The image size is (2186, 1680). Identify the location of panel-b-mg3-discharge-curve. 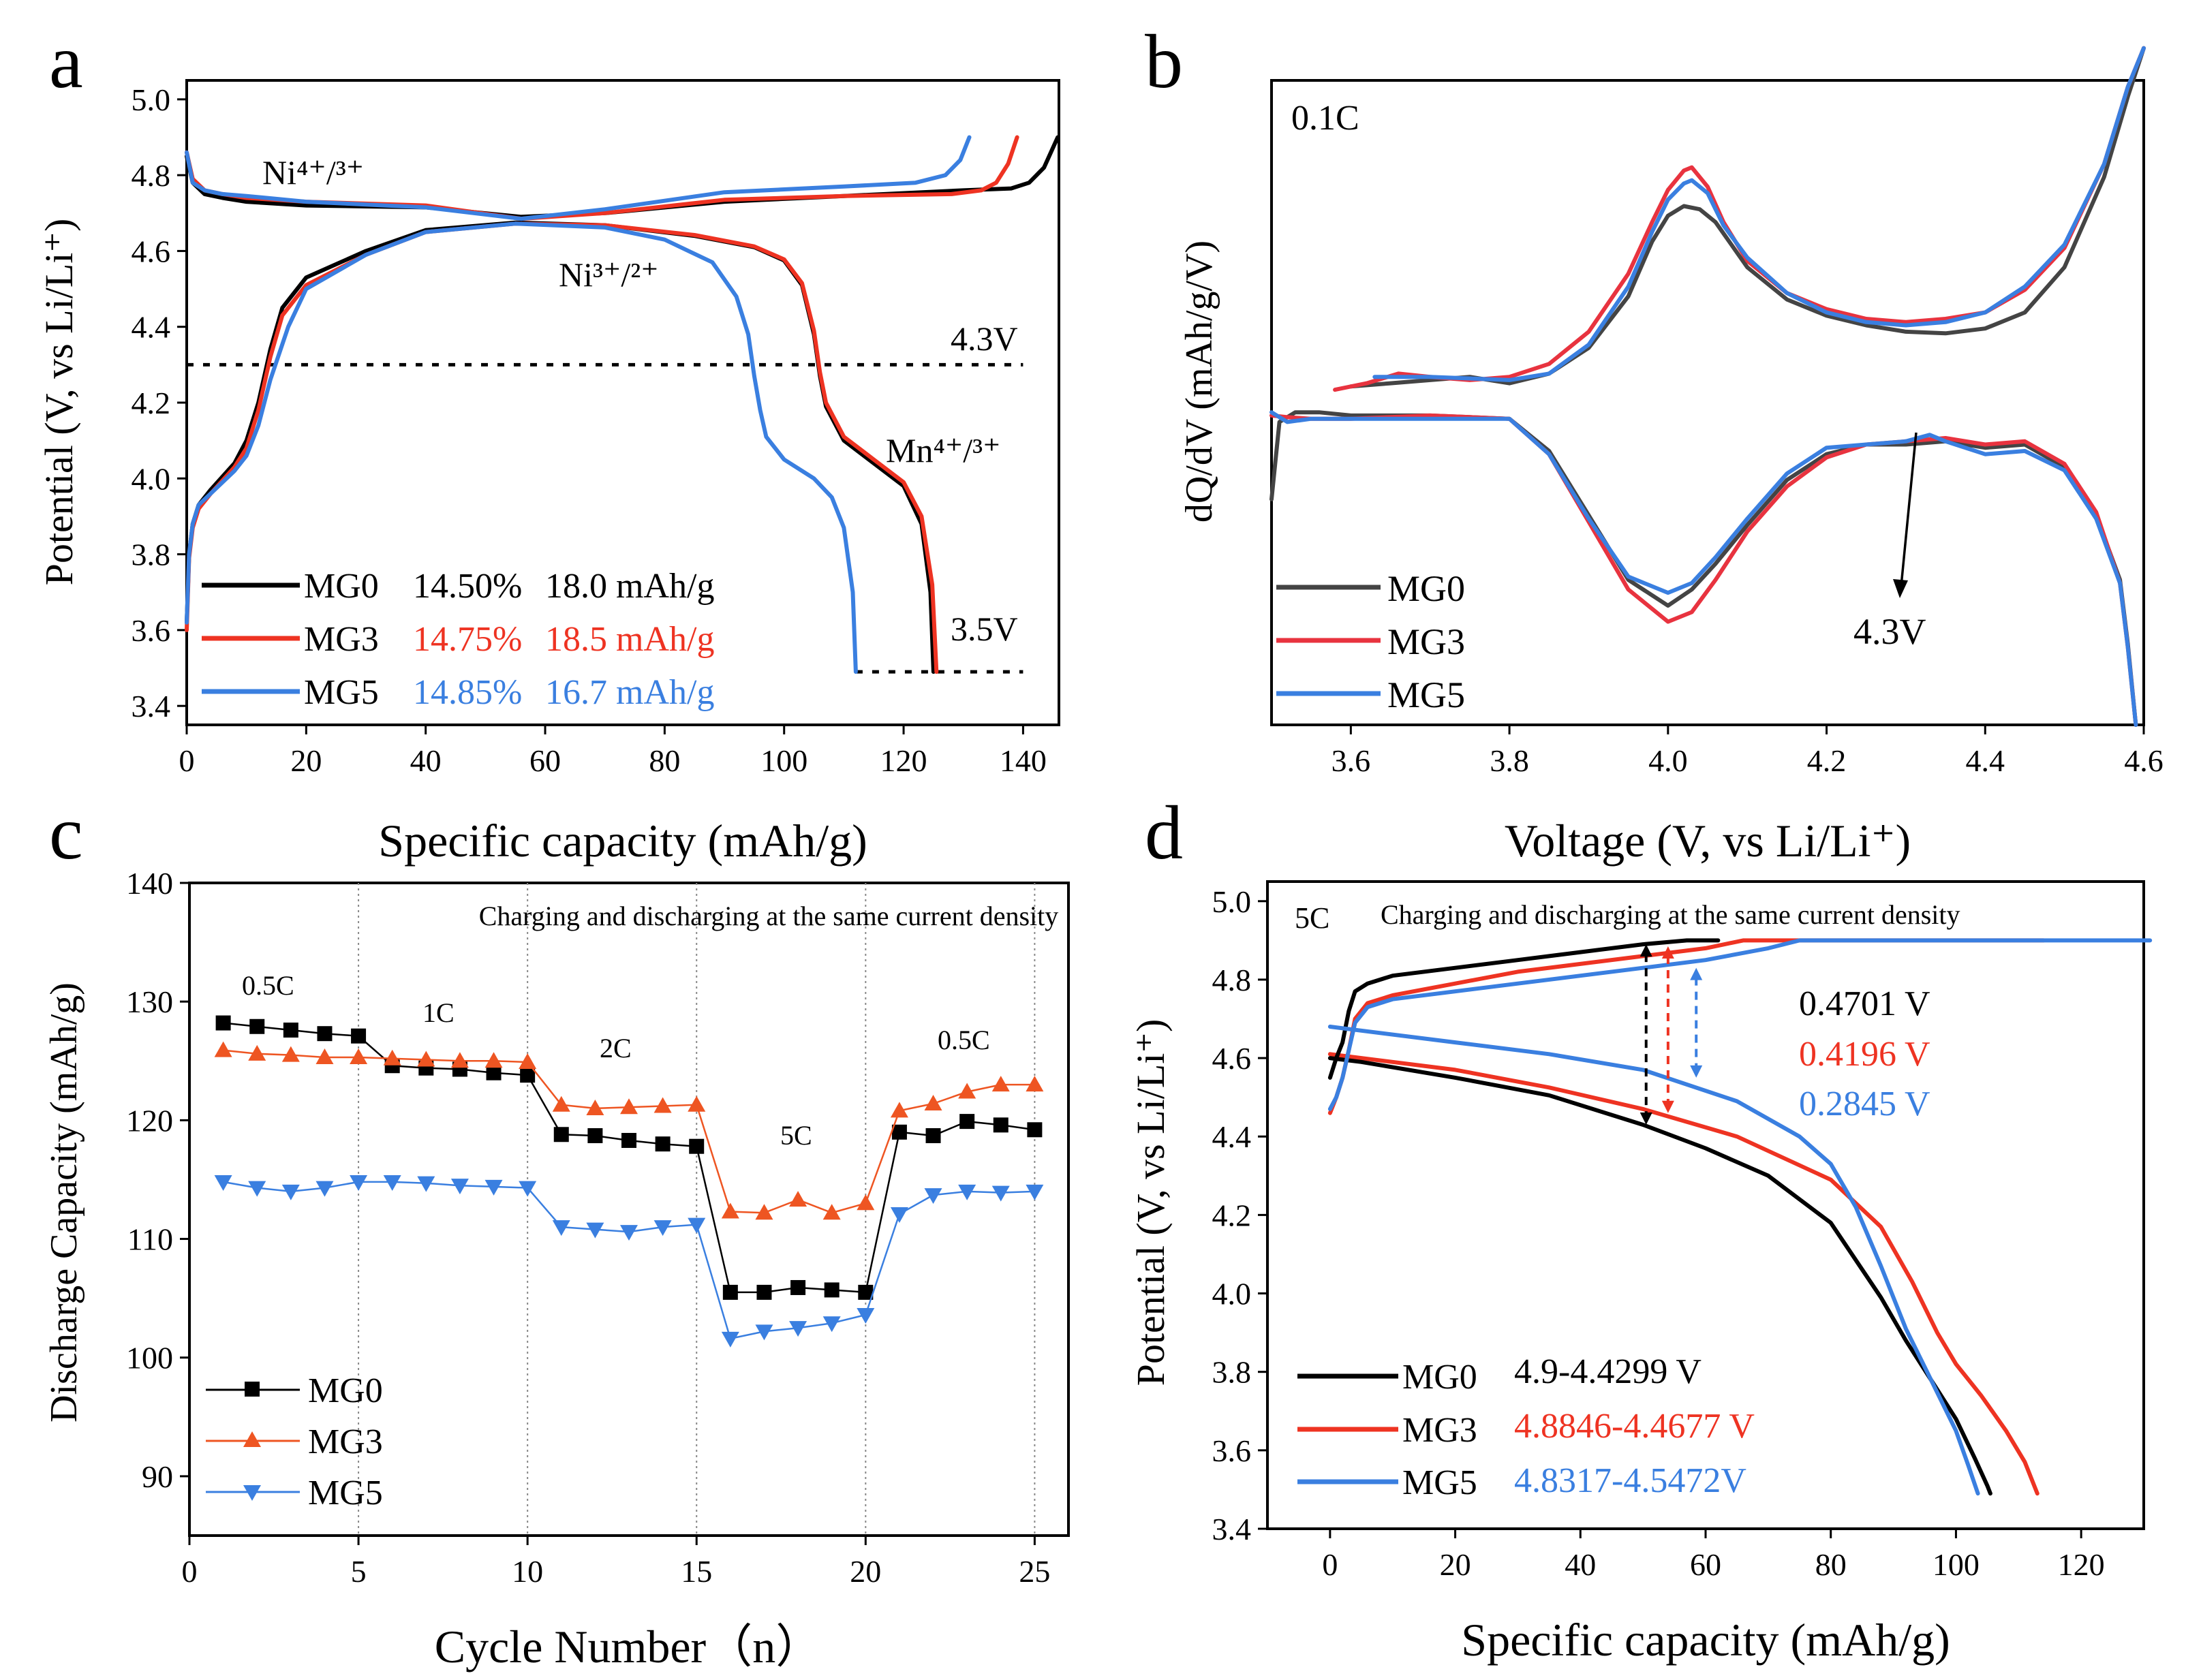
(1704, 570).